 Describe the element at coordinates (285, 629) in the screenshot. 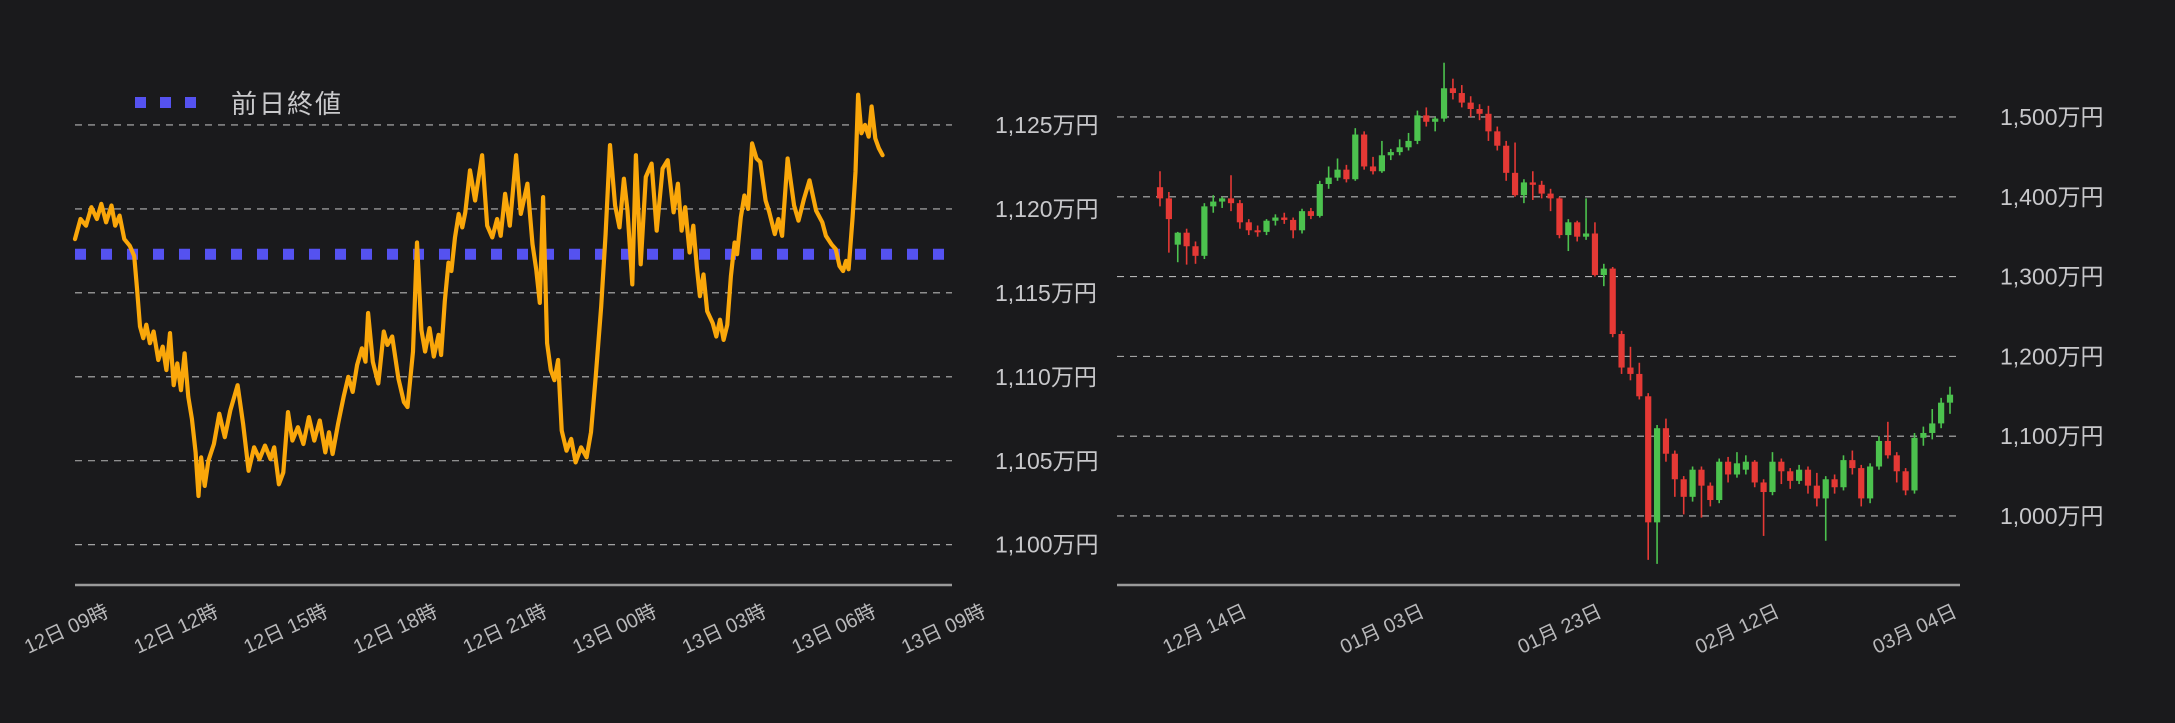

I see `x-axis-tick-label: 12日 15時` at that location.